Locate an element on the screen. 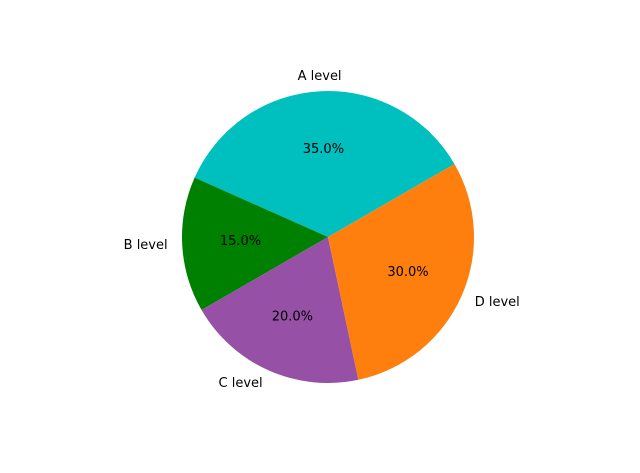 This screenshot has width=640, height=473. pie-slice-b-level is located at coordinates (255, 243).